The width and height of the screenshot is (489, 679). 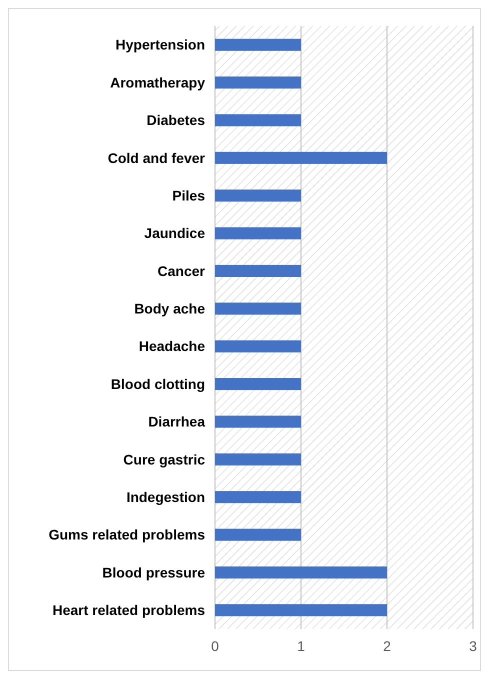 I want to click on y-tick-label: Blood clotting, so click(x=157, y=384).